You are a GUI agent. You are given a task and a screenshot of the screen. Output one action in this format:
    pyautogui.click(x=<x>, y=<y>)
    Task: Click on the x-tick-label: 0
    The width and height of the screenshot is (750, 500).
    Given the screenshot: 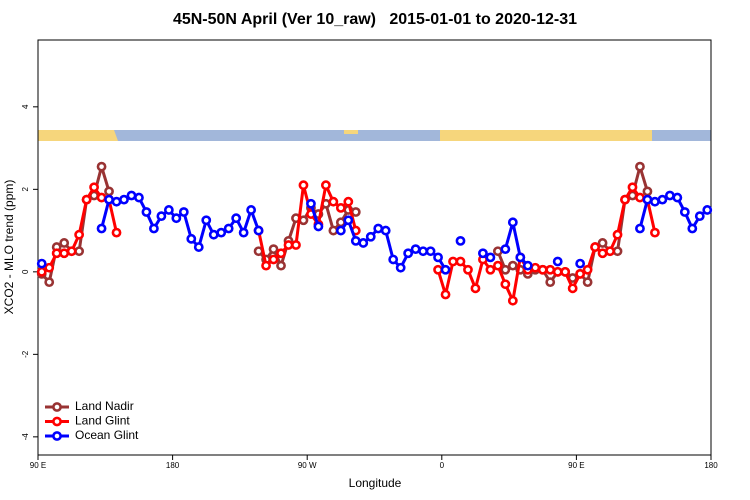 What is the action you would take?
    pyautogui.click(x=442, y=465)
    